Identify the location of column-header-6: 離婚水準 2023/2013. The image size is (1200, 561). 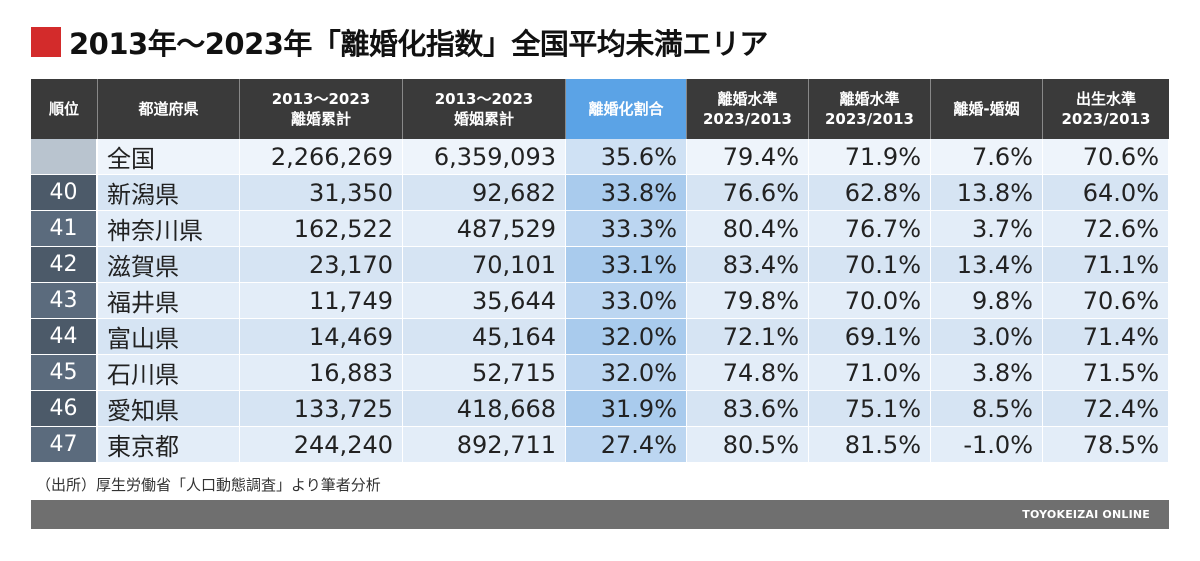
(870, 109).